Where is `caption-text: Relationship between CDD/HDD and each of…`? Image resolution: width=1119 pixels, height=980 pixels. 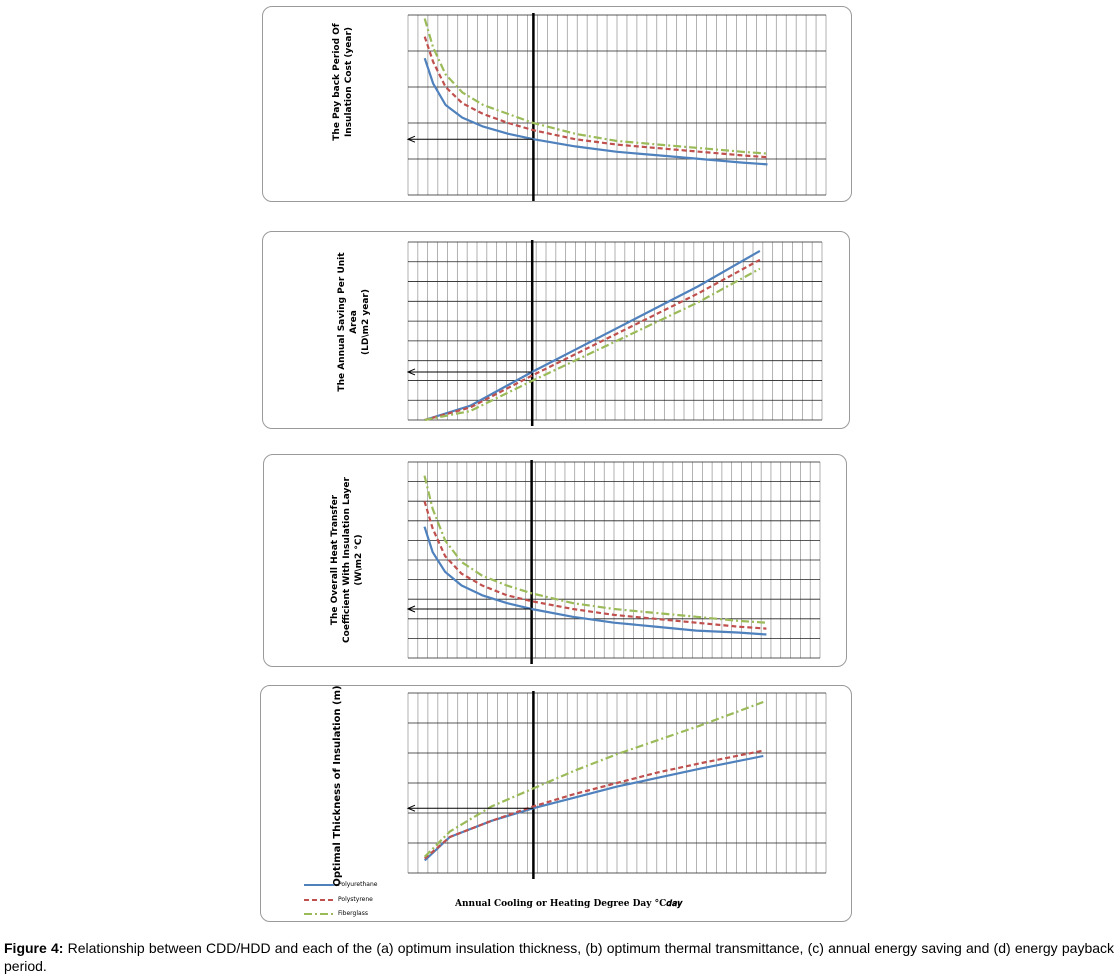
caption-text: Relationship between CDD/HDD and each of… is located at coordinates (559, 957).